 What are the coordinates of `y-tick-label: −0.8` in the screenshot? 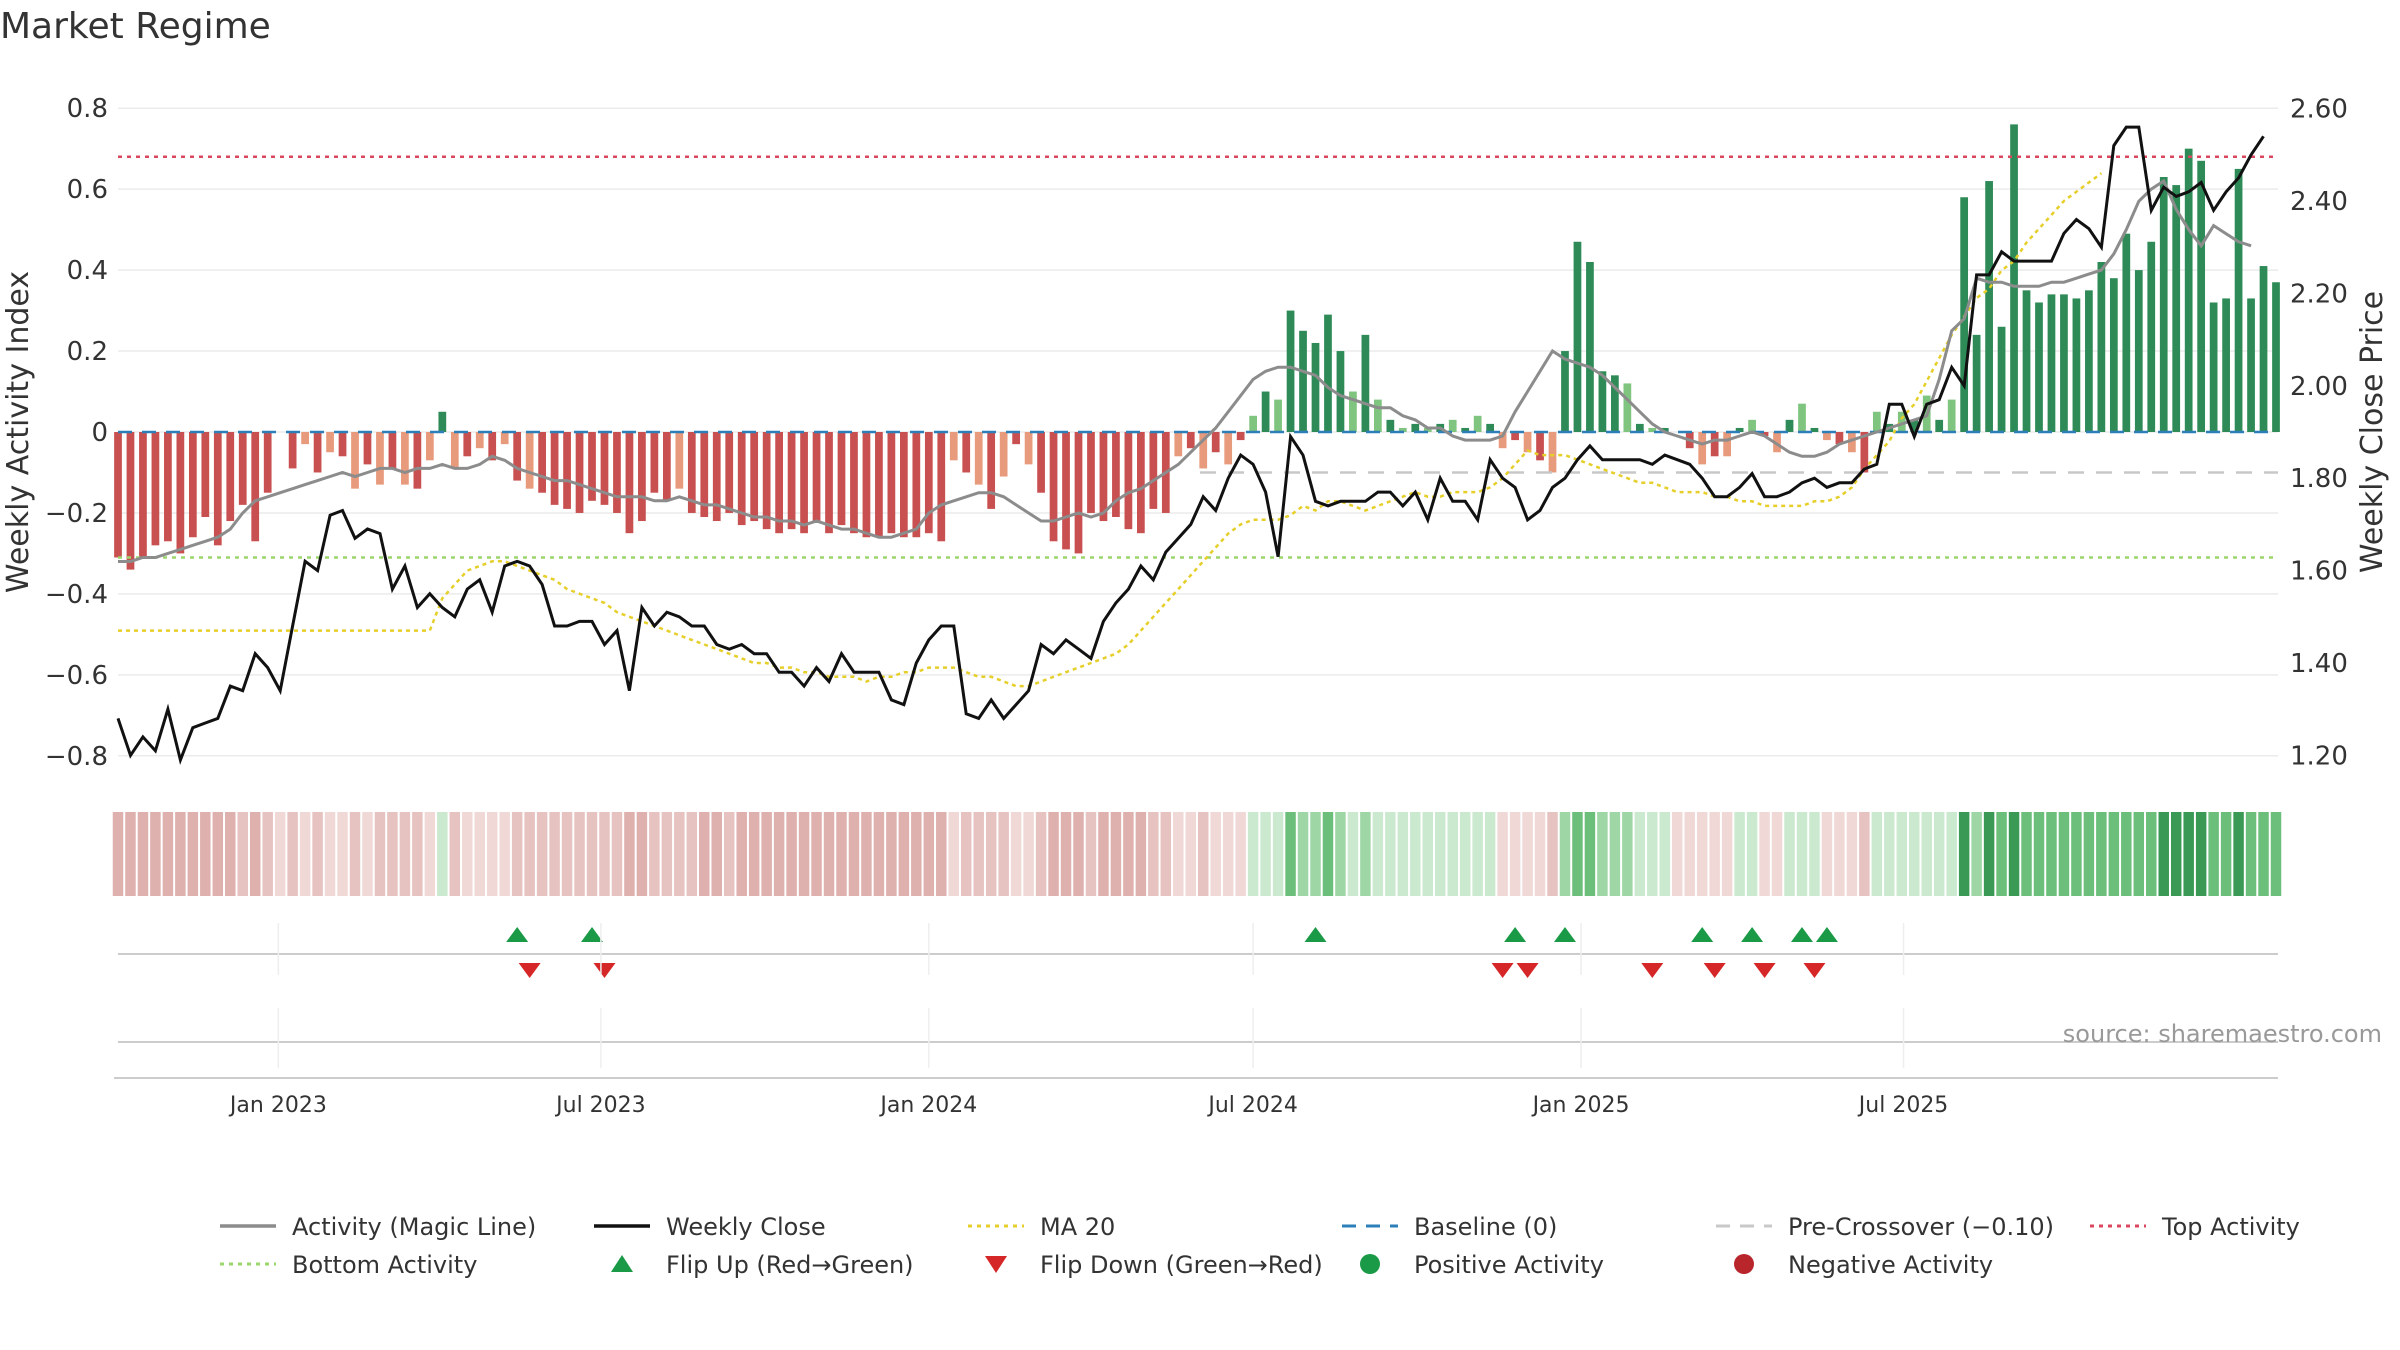 It's located at (76, 757).